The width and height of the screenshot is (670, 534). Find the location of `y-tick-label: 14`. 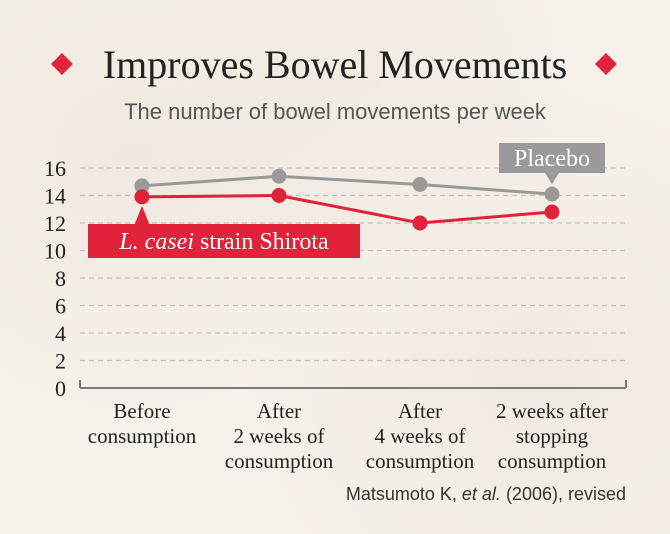

y-tick-label: 14 is located at coordinates (55, 196).